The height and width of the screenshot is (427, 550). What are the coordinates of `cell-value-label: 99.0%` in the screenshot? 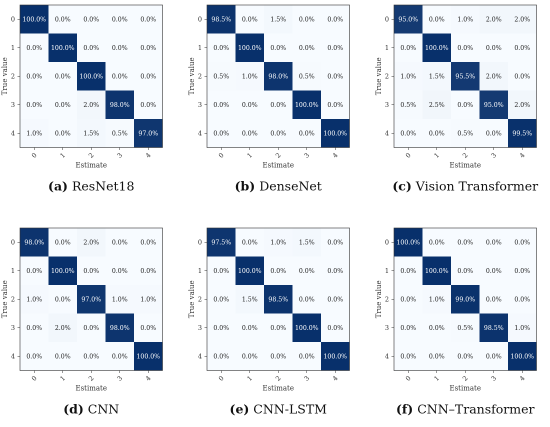 It's located at (465, 299).